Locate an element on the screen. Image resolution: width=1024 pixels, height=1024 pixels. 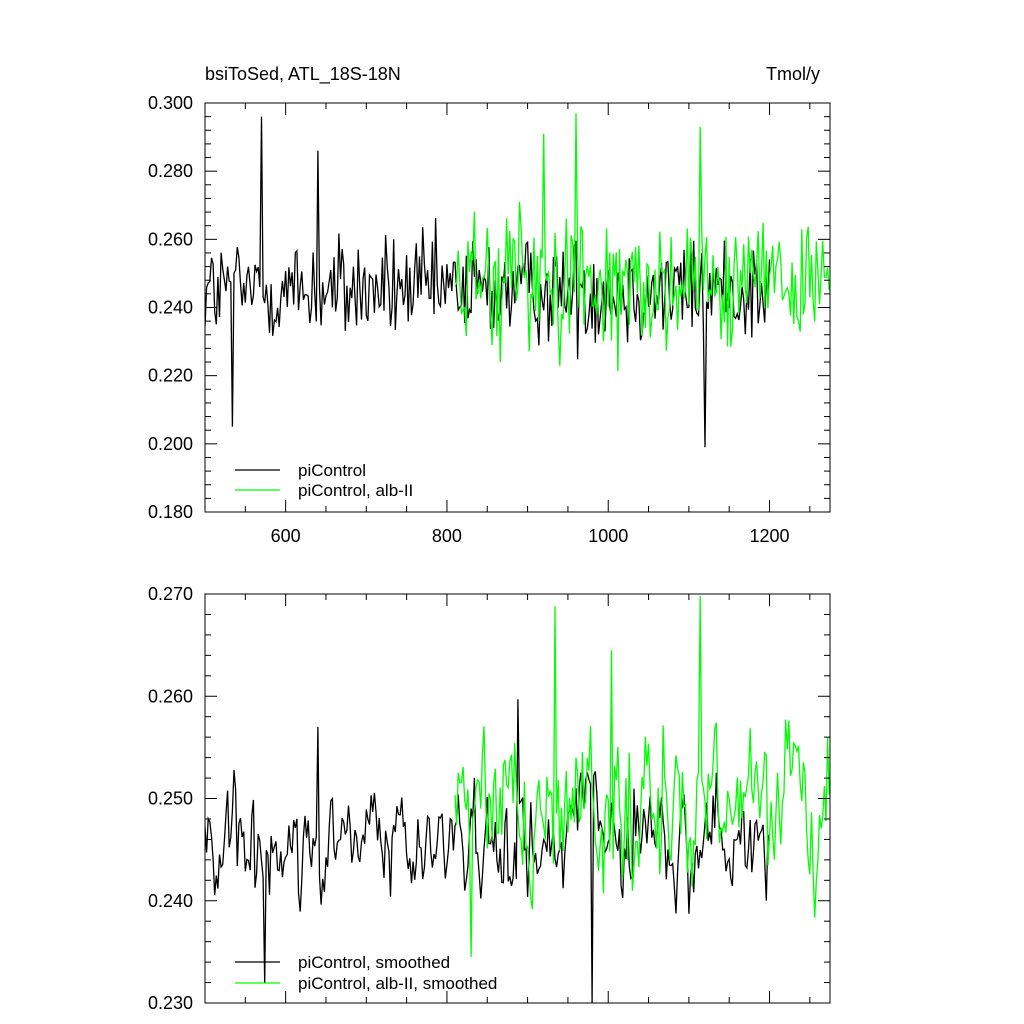
top-ytick-label: 0.180 is located at coordinates (170, 512).